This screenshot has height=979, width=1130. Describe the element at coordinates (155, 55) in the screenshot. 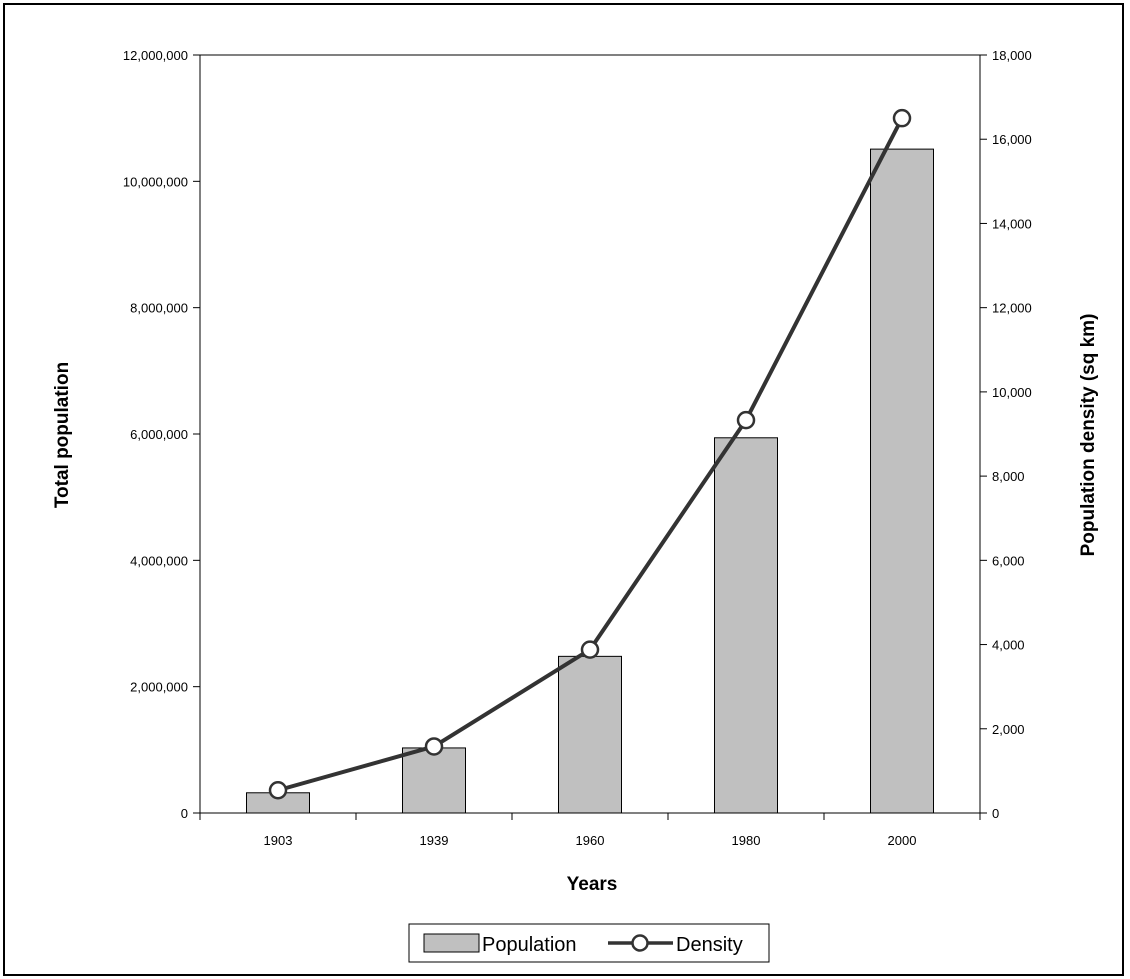

I see `y-tick-label: 12,000,000` at that location.